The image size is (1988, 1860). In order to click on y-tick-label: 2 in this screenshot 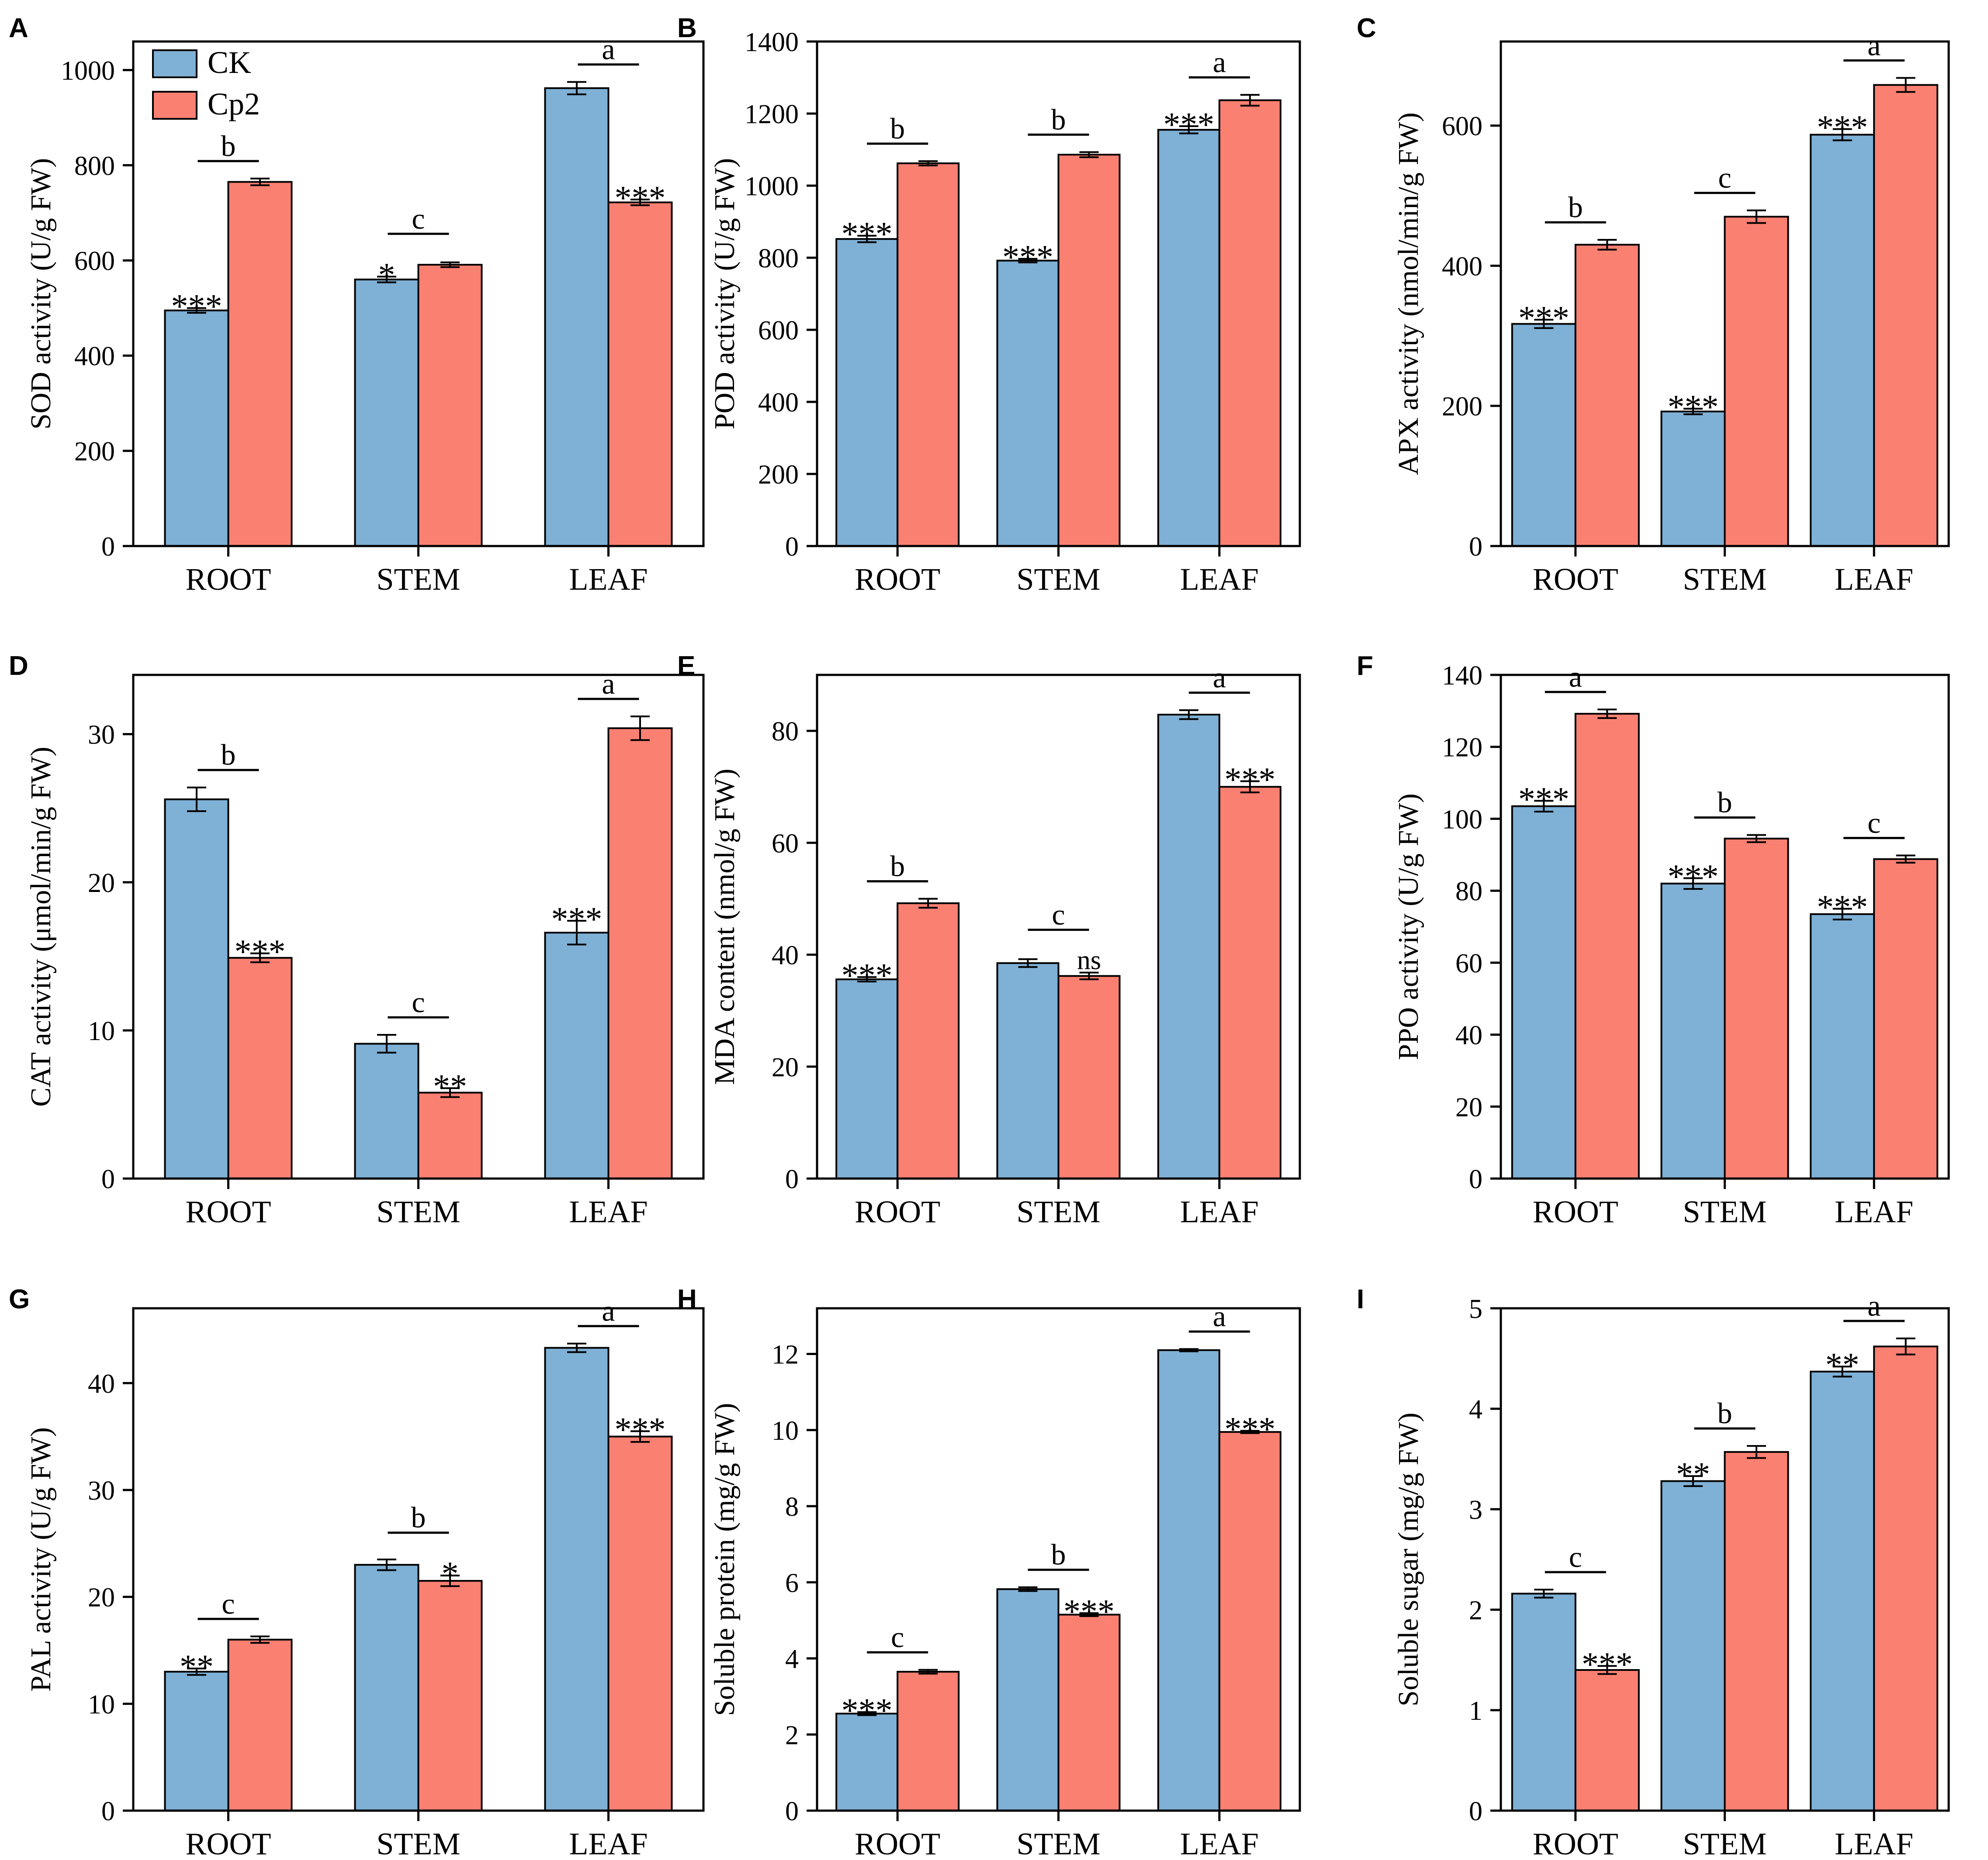, I will do `click(792, 1735)`.